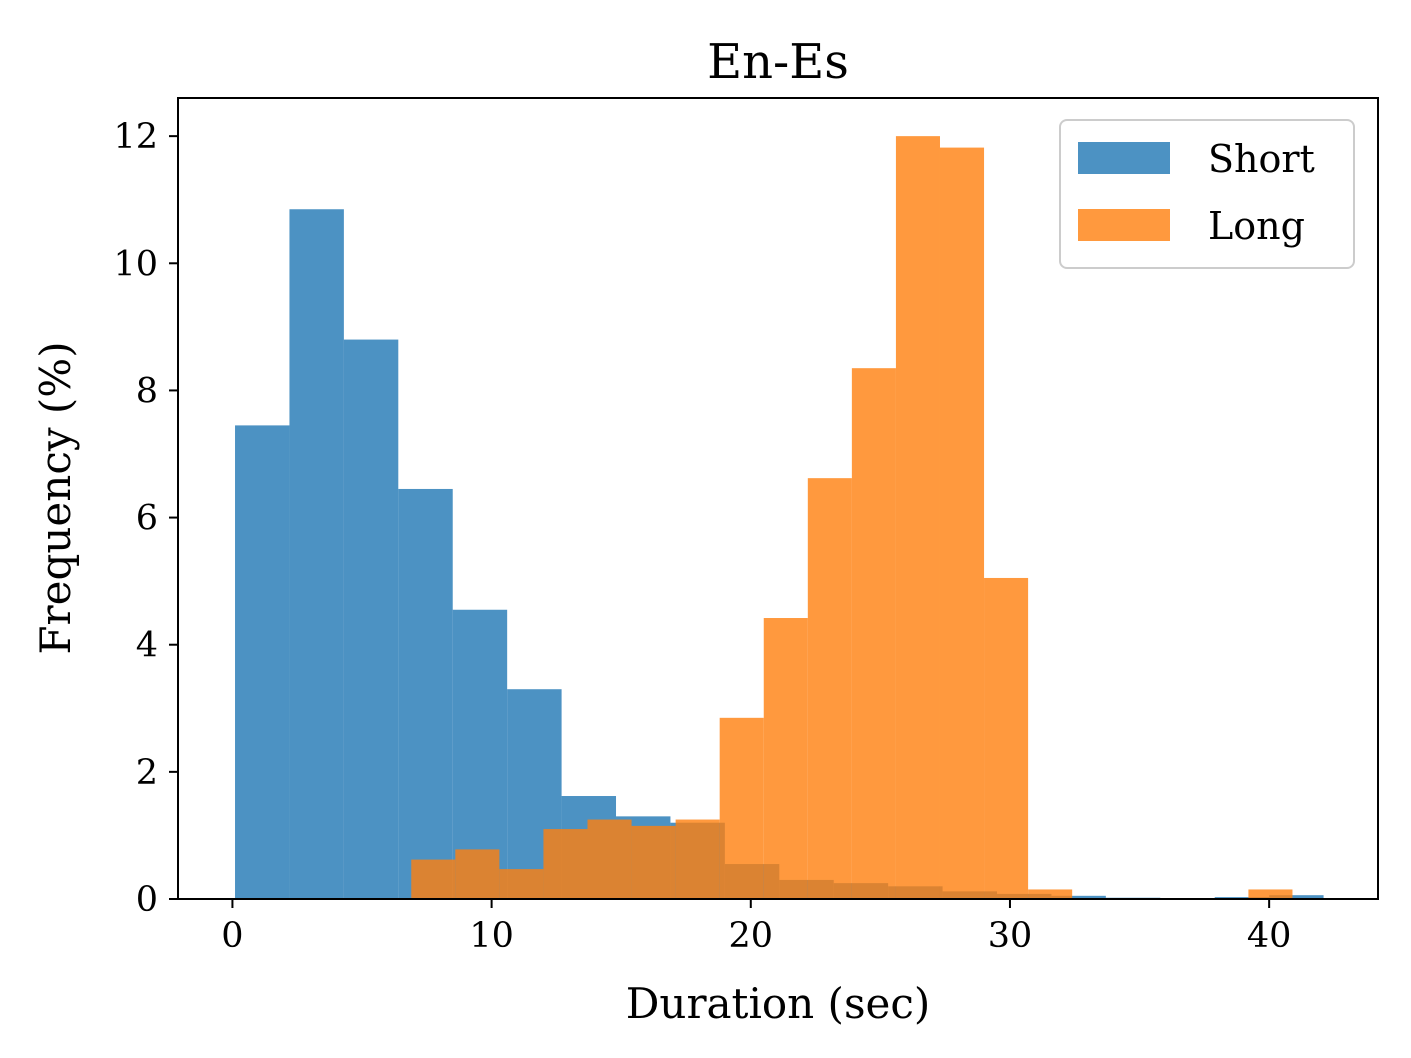 This screenshot has width=1411, height=1058. Describe the element at coordinates (147, 773) in the screenshot. I see `y-tick-label-2: 2` at that location.